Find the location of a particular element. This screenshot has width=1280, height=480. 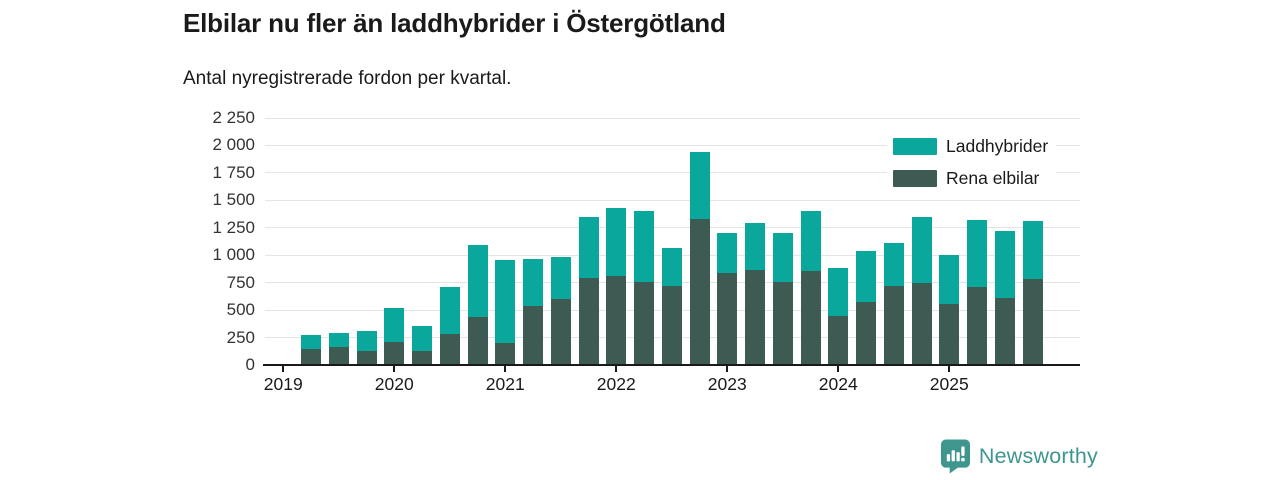

bar-2023-q1 is located at coordinates (727, 241).